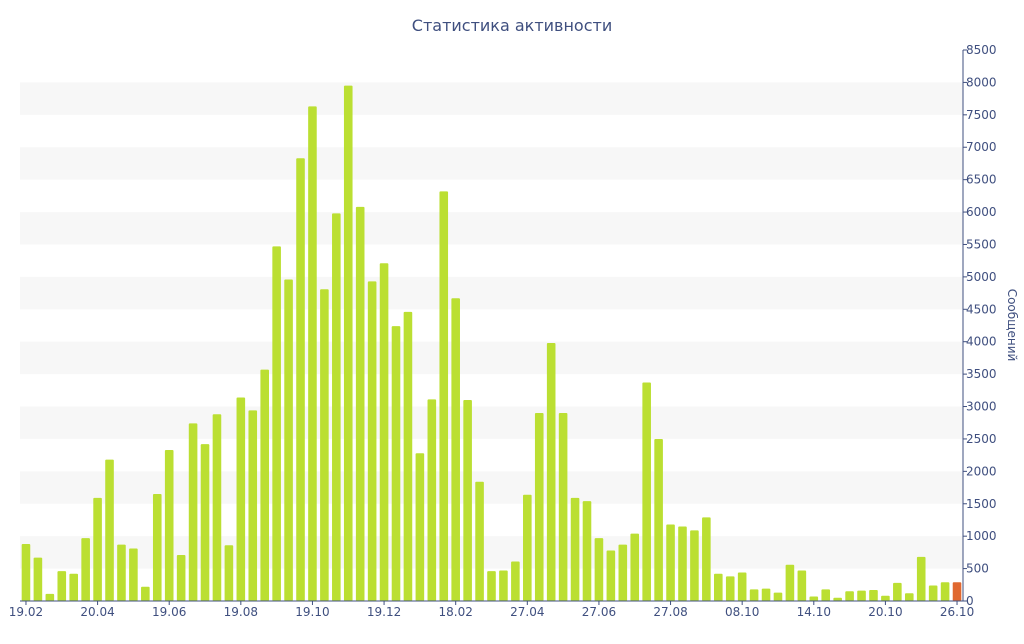 The image size is (1024, 644). I want to click on y-tick-label: 500, so click(977, 569).